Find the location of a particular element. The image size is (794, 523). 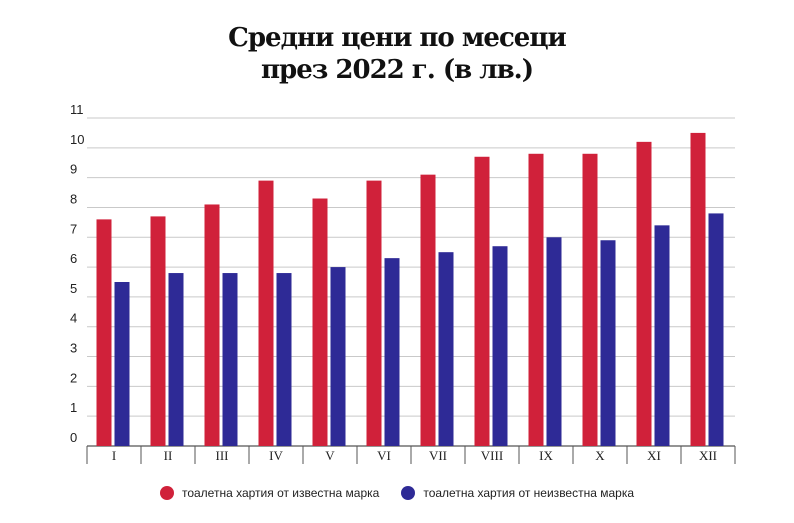

legend-swatch-known-brand is located at coordinates (166, 493).